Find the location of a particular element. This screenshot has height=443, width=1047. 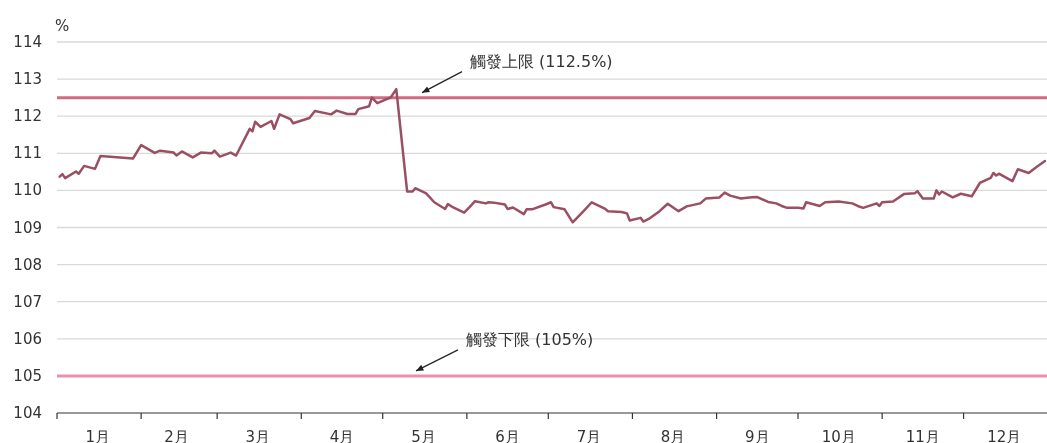

y-axis-title: % is located at coordinates (62, 26).